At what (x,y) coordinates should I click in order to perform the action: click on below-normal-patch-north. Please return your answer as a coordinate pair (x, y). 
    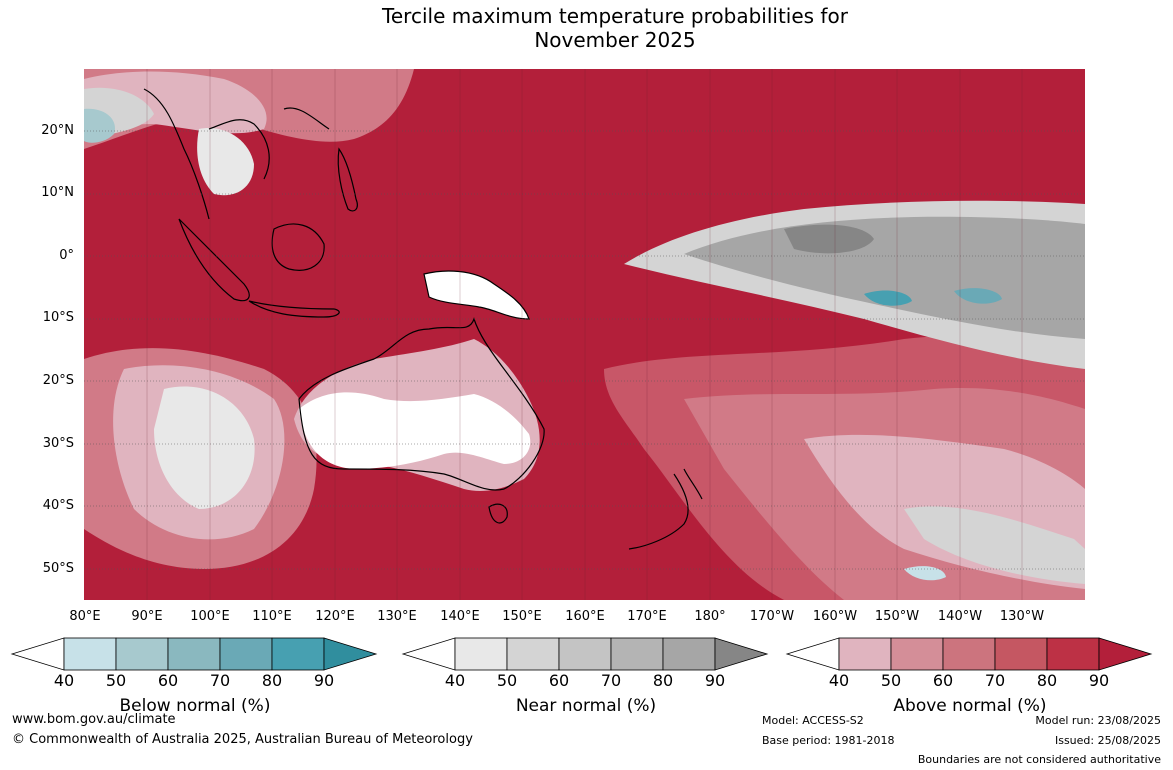
    Looking at the image, I should click on (99, 125).